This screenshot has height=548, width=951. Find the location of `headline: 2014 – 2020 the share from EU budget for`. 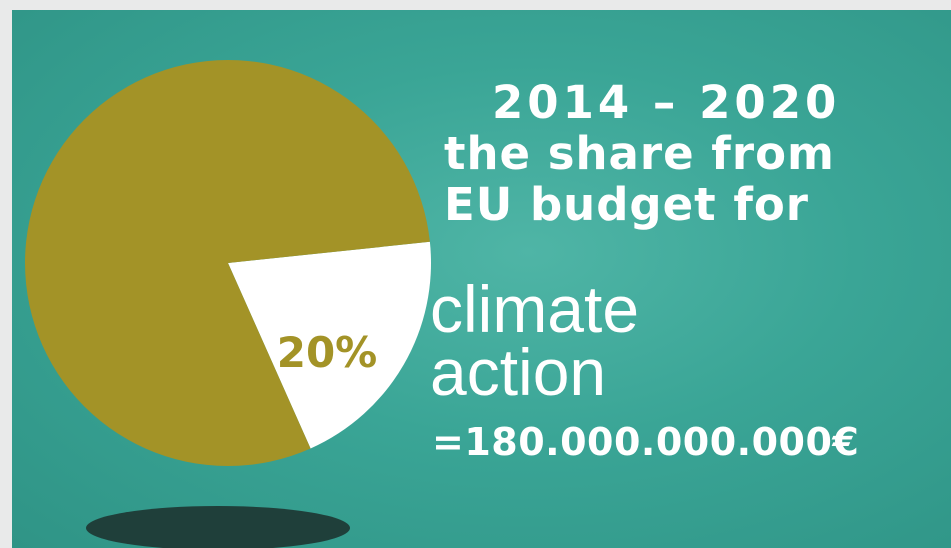

headline: 2014 – 2020 the share from EU budget for is located at coordinates (684, 153).